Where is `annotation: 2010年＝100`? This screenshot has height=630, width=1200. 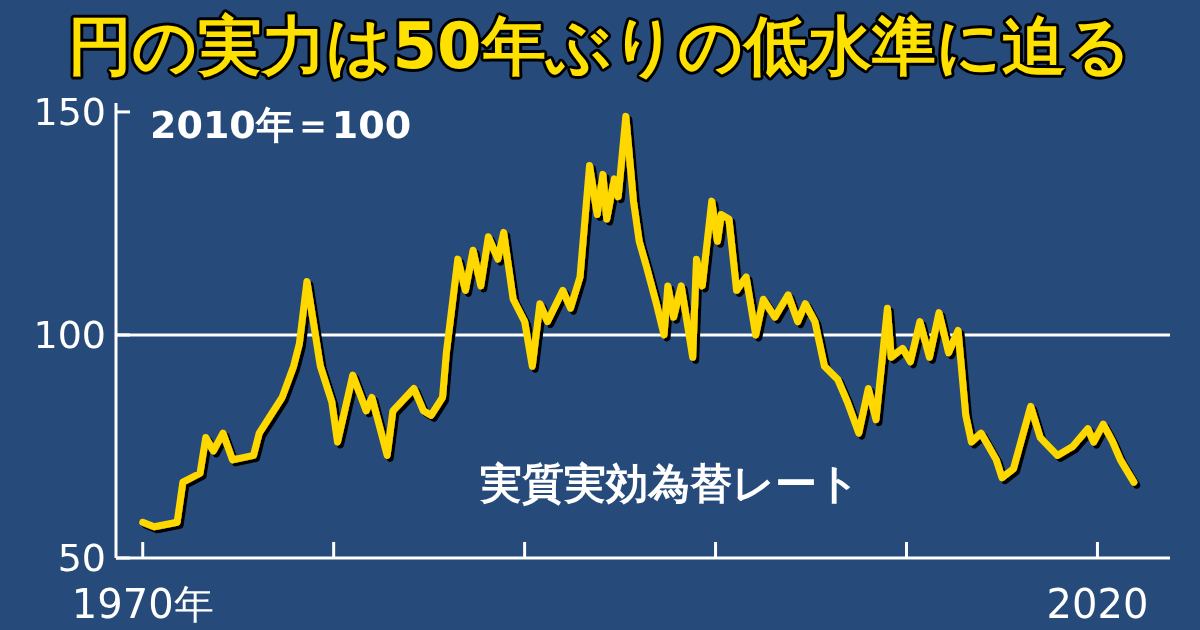 annotation: 2010年＝100 is located at coordinates (281, 125).